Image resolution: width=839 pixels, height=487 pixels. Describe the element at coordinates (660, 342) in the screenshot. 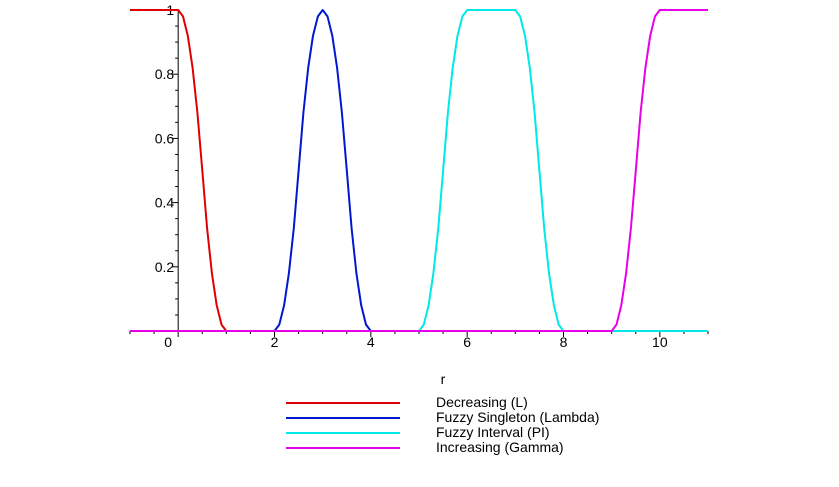

I see `x-tick-label: 10` at that location.